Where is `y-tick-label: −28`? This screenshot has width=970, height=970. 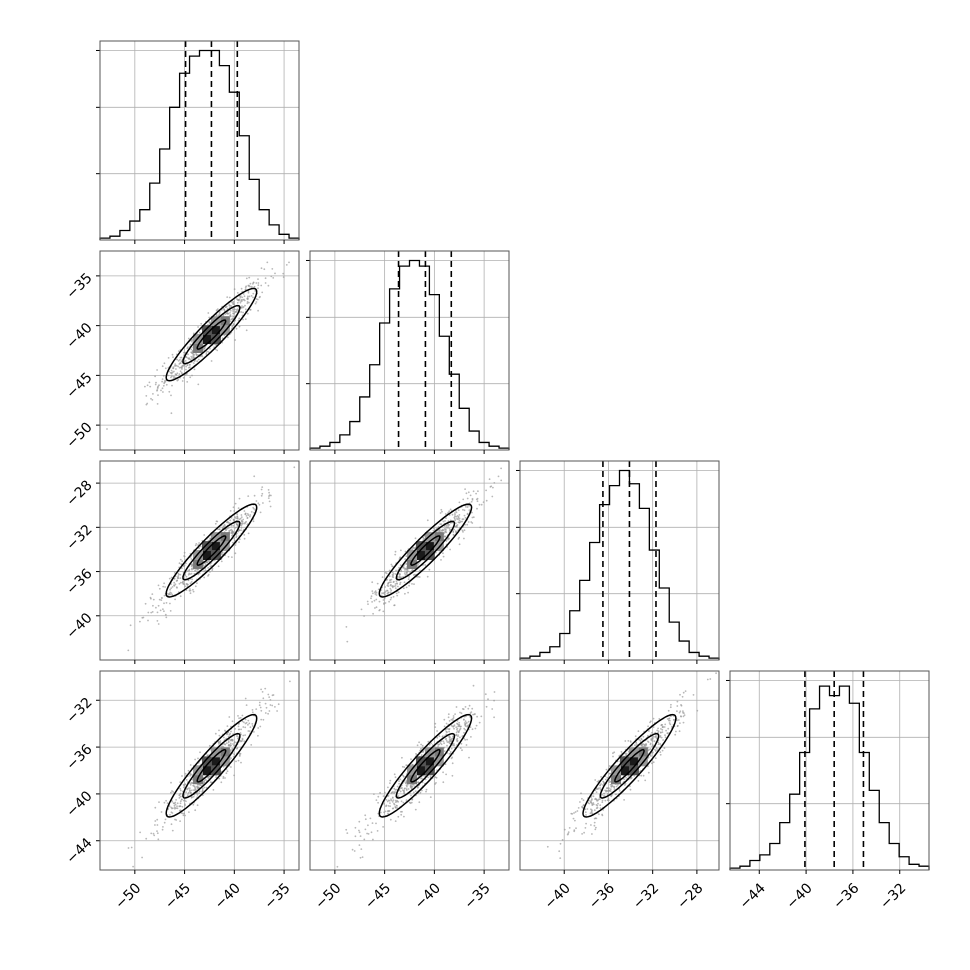 y-tick-label: −28 is located at coordinates (79, 493).